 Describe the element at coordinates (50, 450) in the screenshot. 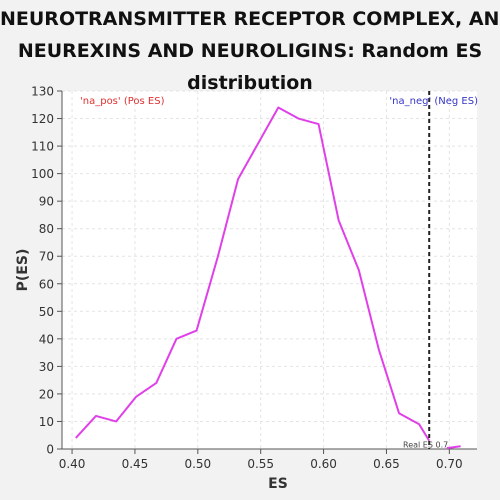

I see `y-tick-label: 0` at that location.